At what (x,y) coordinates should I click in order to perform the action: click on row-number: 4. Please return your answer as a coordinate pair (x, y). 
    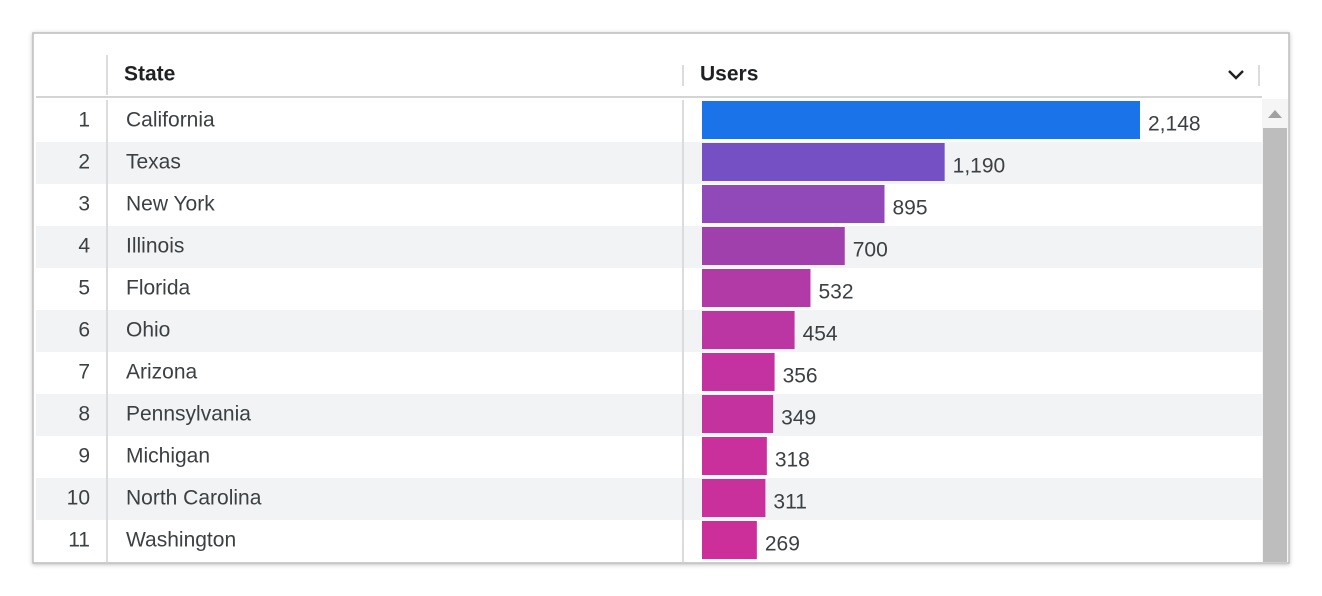
    Looking at the image, I should click on (84, 246).